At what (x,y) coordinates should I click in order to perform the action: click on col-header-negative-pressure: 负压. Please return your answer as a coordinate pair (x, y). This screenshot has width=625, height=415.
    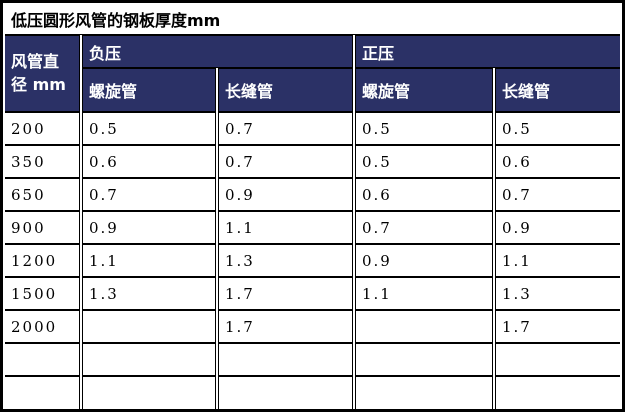
    Looking at the image, I should click on (217, 51).